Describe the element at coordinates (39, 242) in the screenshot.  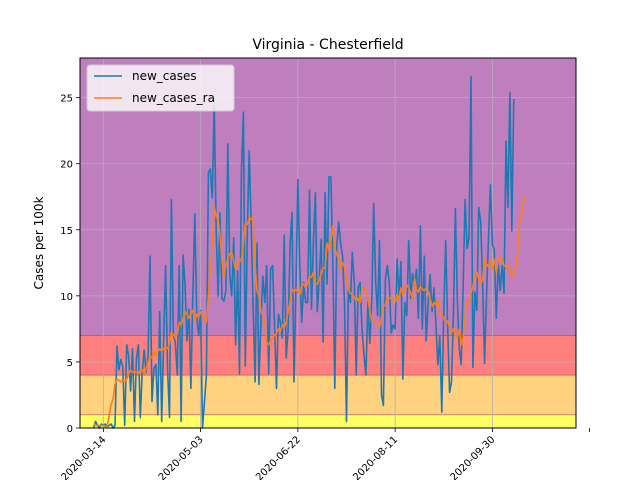
I see `y-axis-title: Cases per 100k` at that location.